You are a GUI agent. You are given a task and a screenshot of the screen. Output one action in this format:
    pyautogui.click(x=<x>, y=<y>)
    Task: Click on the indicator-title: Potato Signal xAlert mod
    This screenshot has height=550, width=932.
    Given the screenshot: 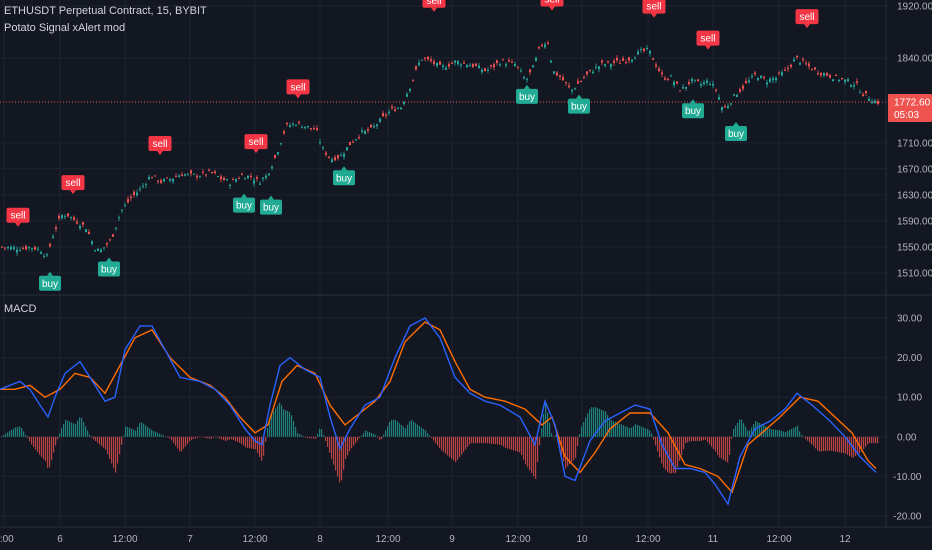 What is the action you would take?
    pyautogui.click(x=65, y=28)
    